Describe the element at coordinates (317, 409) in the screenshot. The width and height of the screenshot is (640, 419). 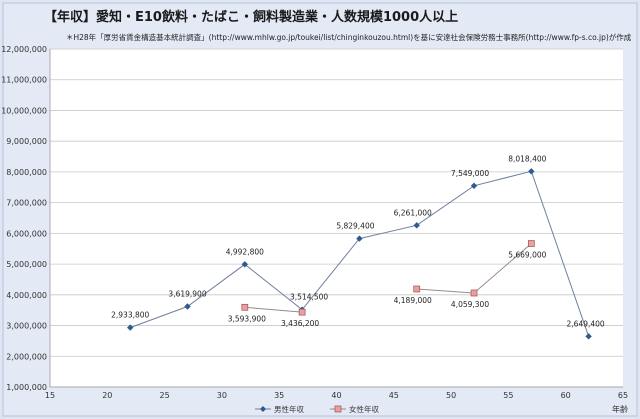
I see `legend: 男性年収 女性年収` at that location.